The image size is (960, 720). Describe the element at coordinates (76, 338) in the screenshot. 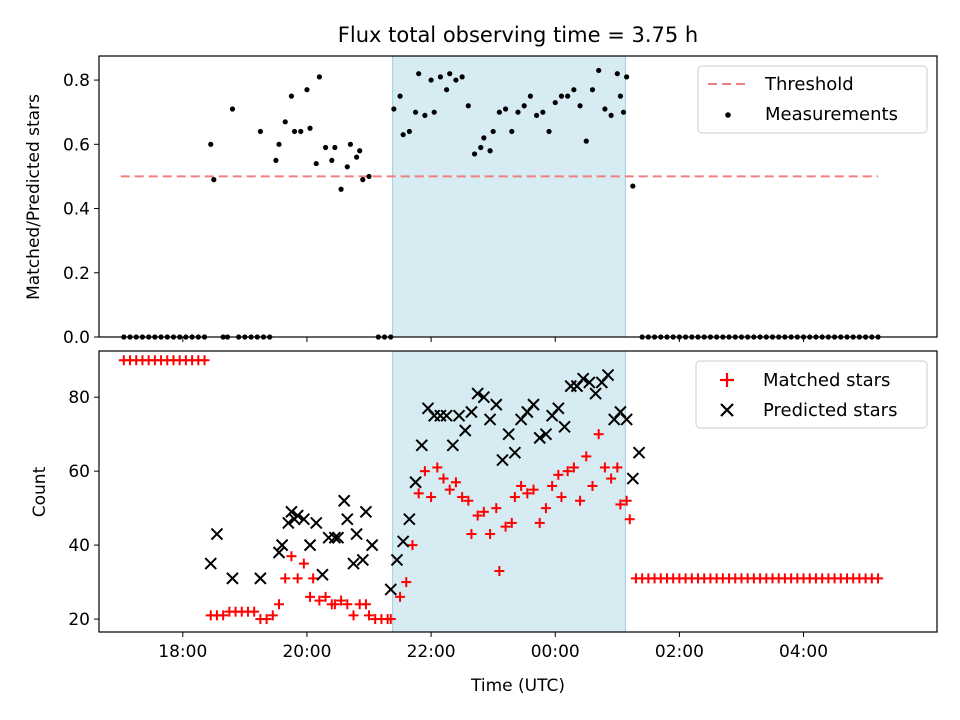

I see `top-y-tick-label: 0.0` at that location.